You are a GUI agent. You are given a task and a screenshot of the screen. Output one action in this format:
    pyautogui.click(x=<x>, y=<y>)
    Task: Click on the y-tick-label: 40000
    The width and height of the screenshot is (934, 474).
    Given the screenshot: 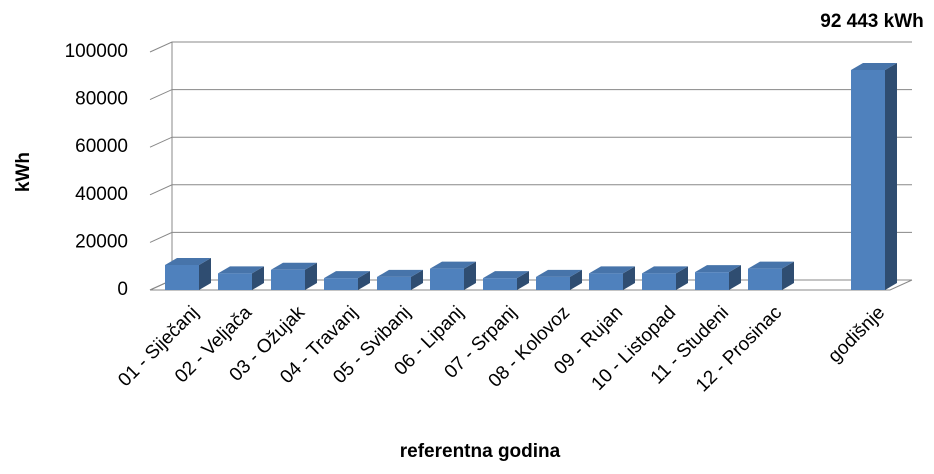 What is the action you would take?
    pyautogui.click(x=101, y=194)
    